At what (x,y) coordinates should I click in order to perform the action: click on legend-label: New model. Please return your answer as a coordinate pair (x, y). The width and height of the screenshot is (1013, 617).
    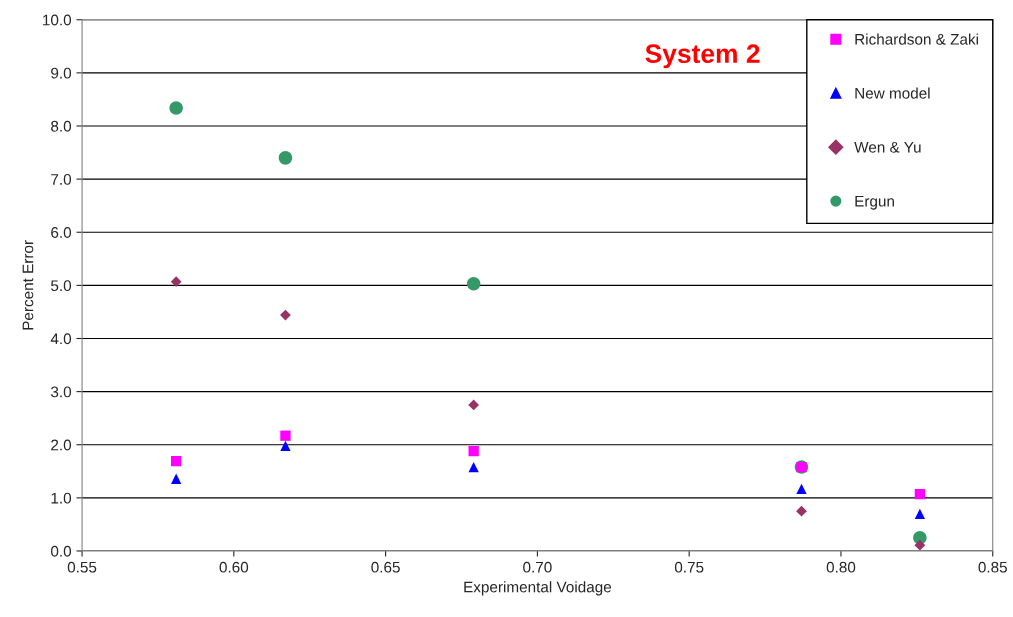
    Looking at the image, I should click on (892, 93).